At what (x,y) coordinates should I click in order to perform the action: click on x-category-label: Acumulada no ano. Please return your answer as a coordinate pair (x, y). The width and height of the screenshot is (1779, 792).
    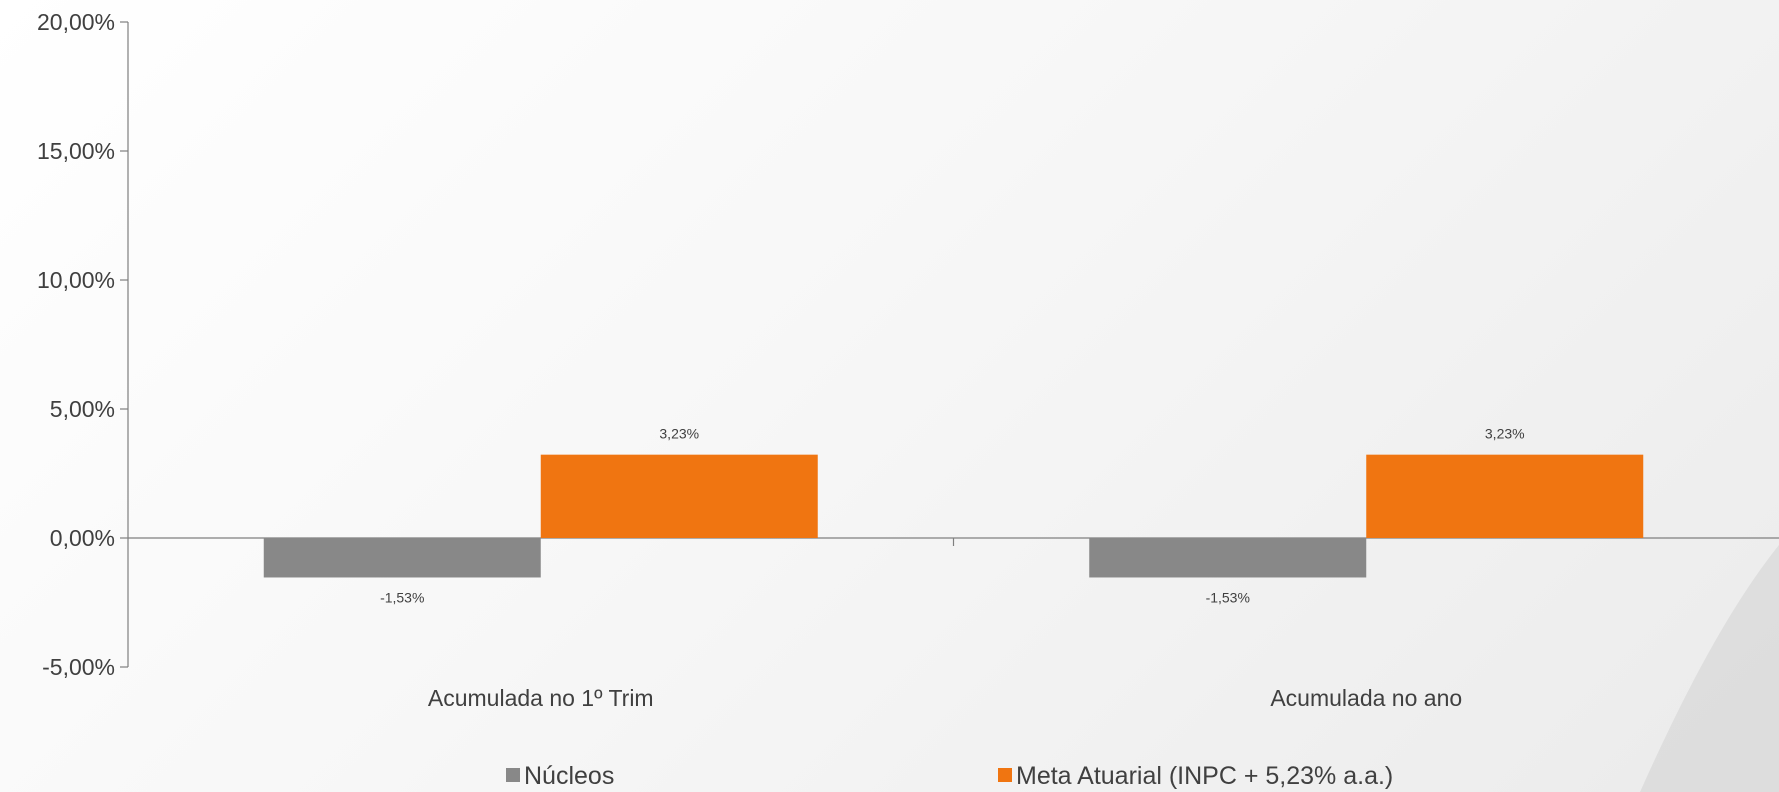
    Looking at the image, I should click on (1366, 698).